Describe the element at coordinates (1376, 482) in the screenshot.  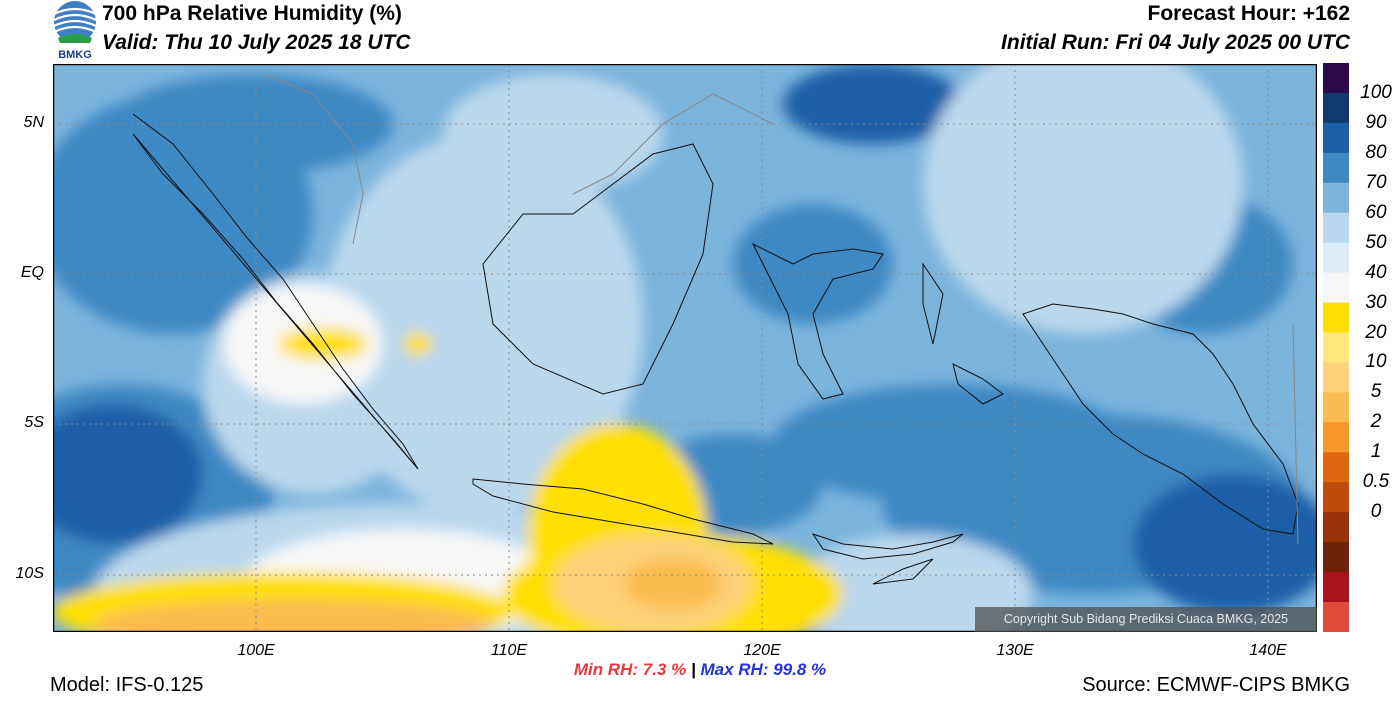
I see `colorbar-label-13: 0.5` at that location.